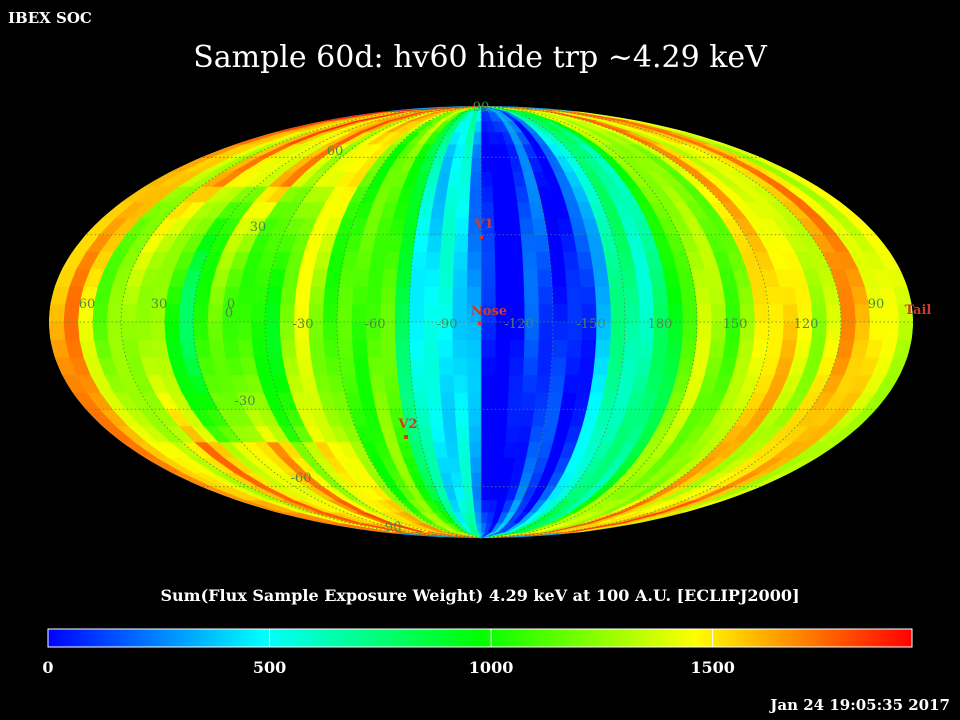  Describe the element at coordinates (660, 324) in the screenshot. I see `lon-label: 180` at that location.